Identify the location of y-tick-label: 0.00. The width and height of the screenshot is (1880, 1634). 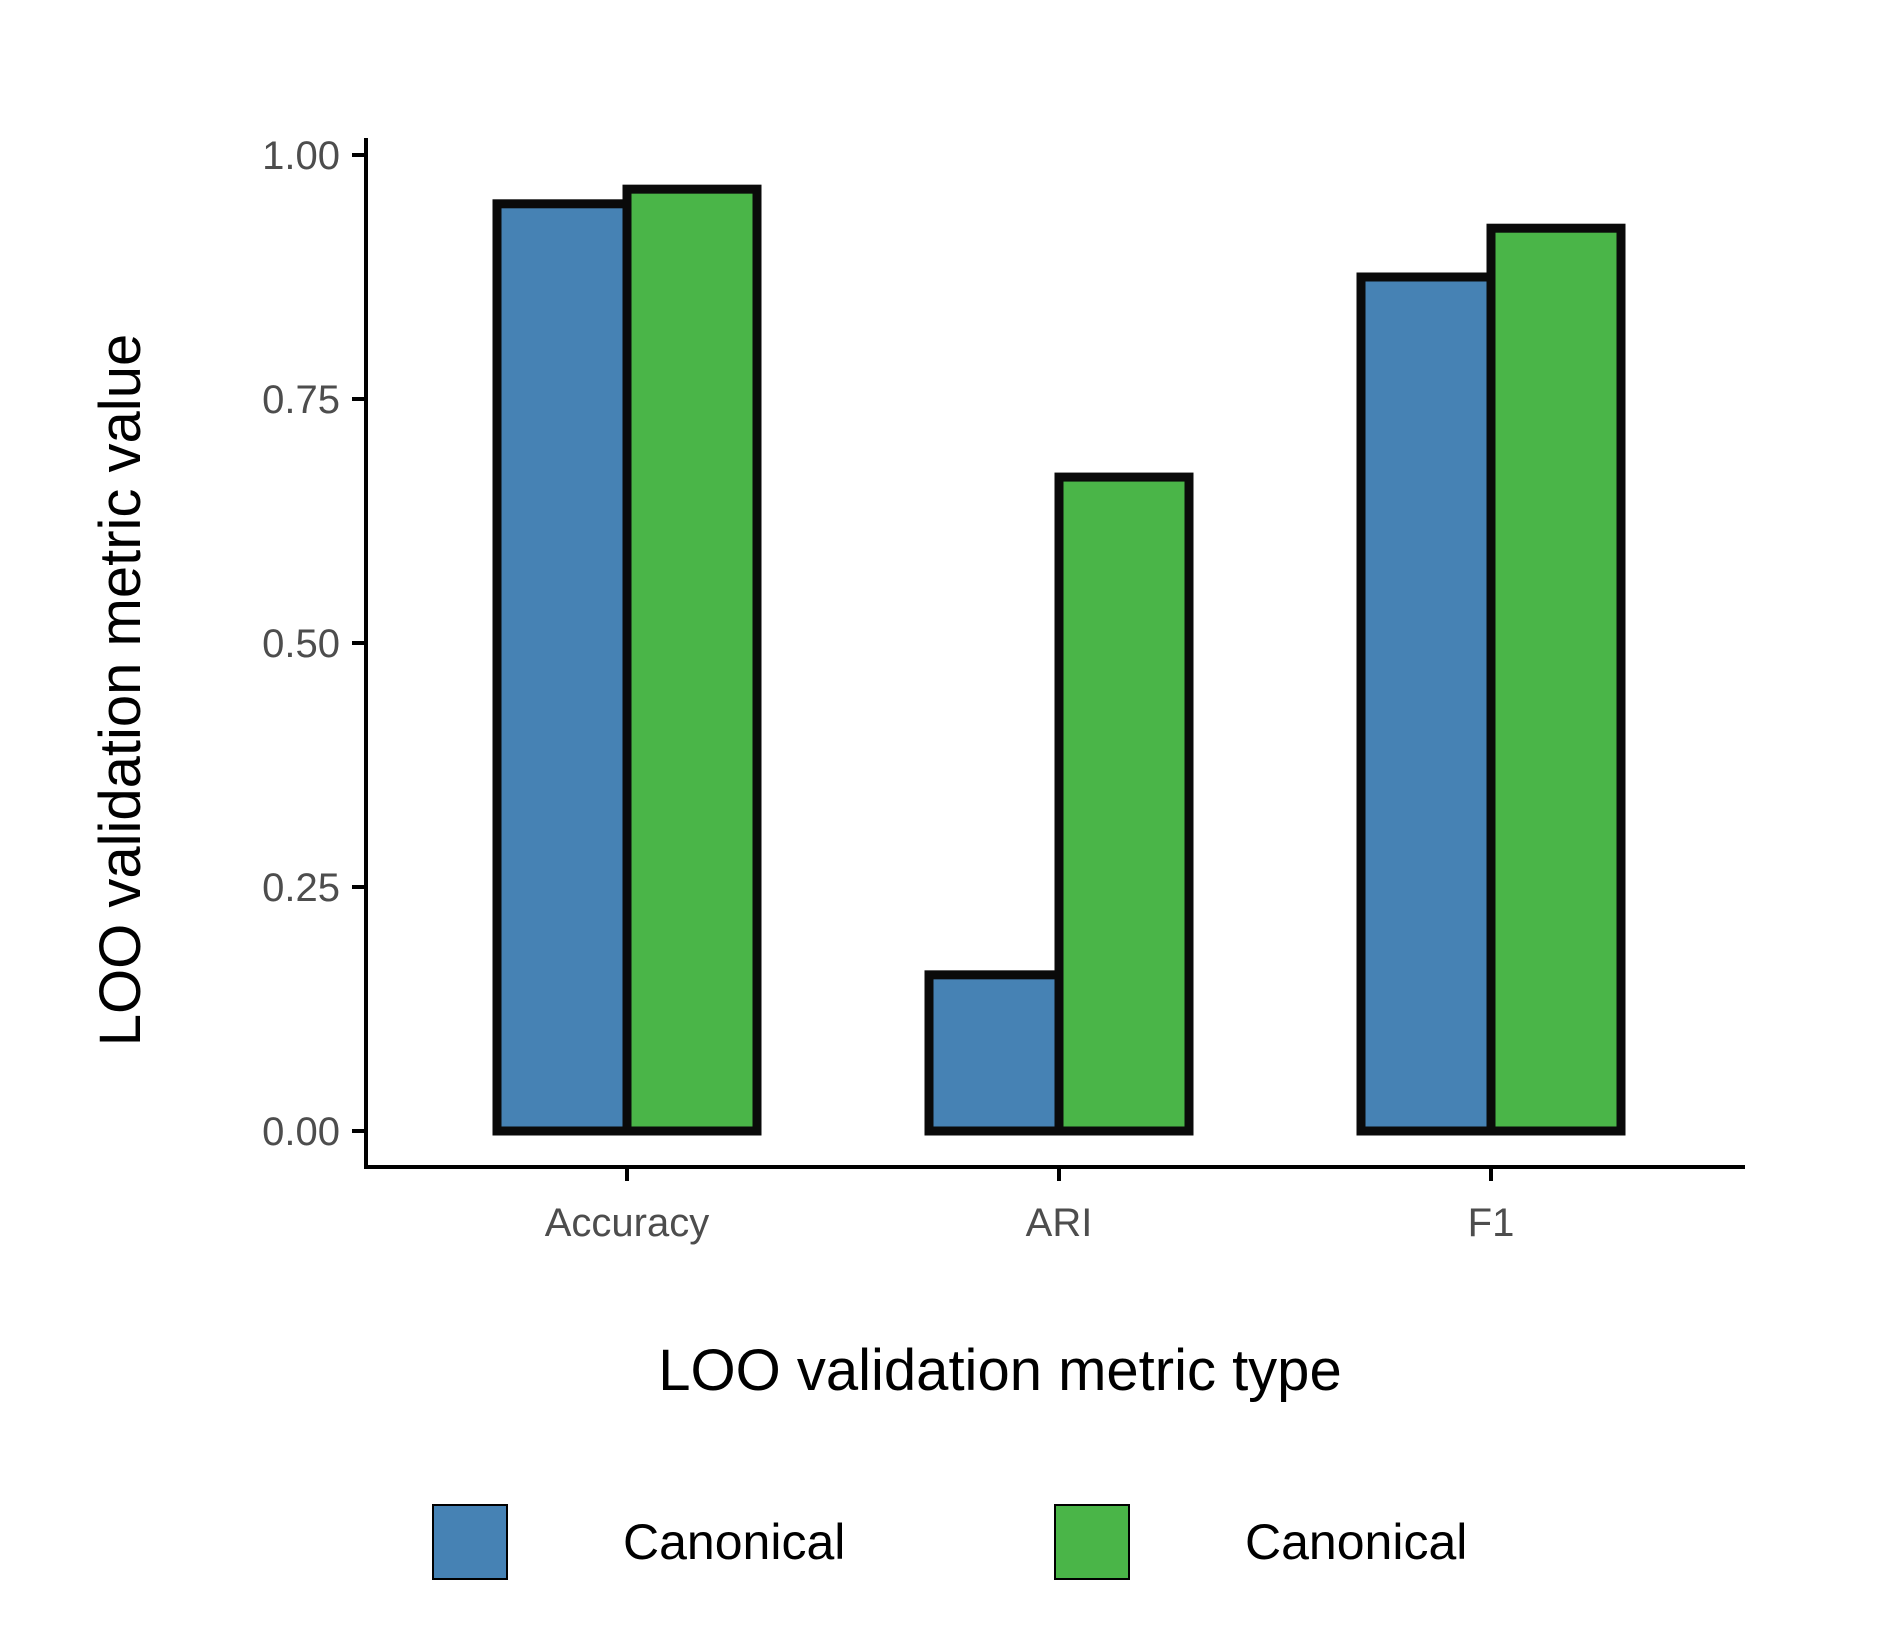
(301, 1132).